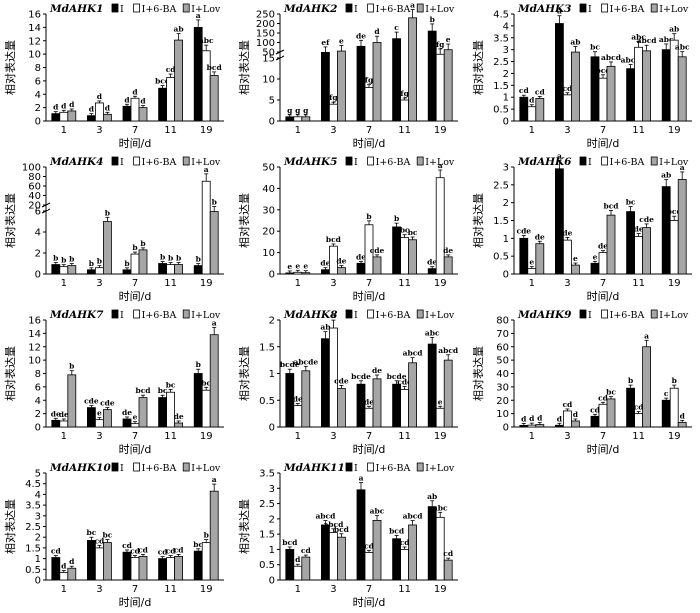  Describe the element at coordinates (34, 196) in the screenshot. I see `y-tick-label: 40` at that location.